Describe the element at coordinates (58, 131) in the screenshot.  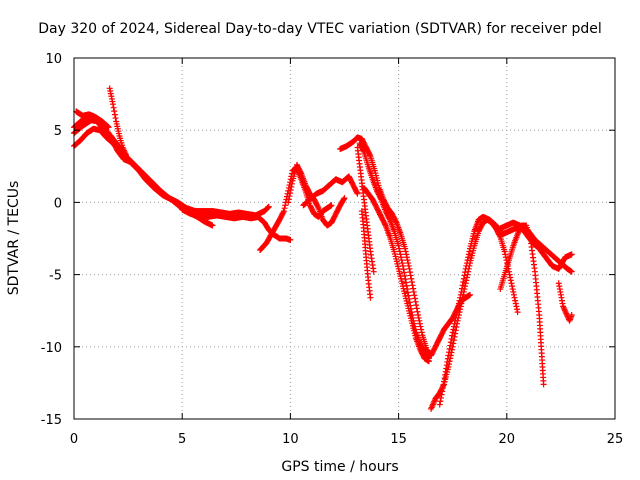
I see `y-tick-label: 5` at that location.